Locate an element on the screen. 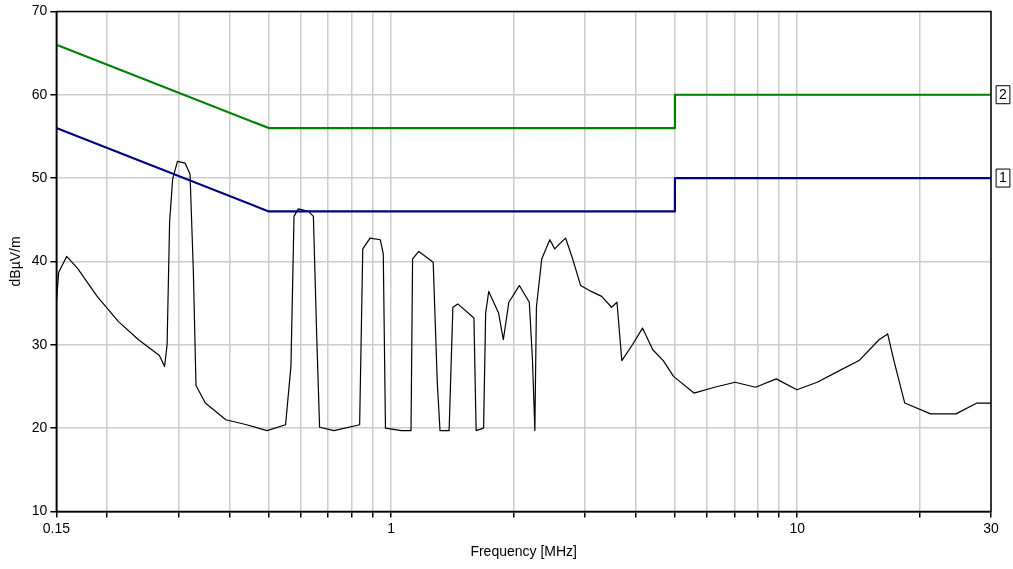  annotation: 1 is located at coordinates (1003, 176).